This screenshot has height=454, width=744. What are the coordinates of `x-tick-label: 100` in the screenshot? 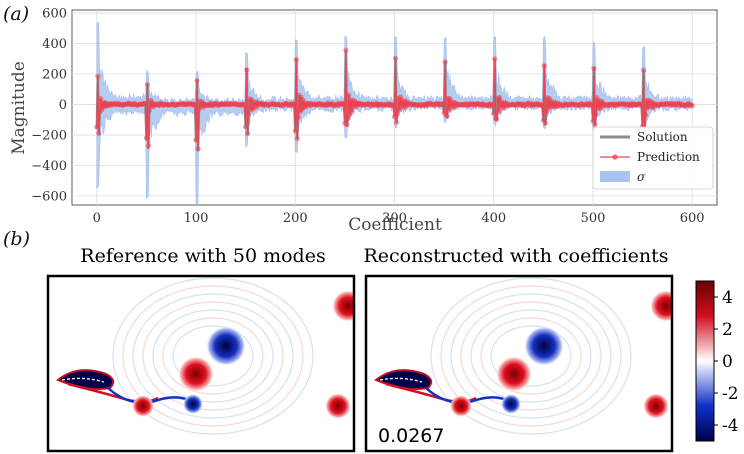 It's located at (196, 218).